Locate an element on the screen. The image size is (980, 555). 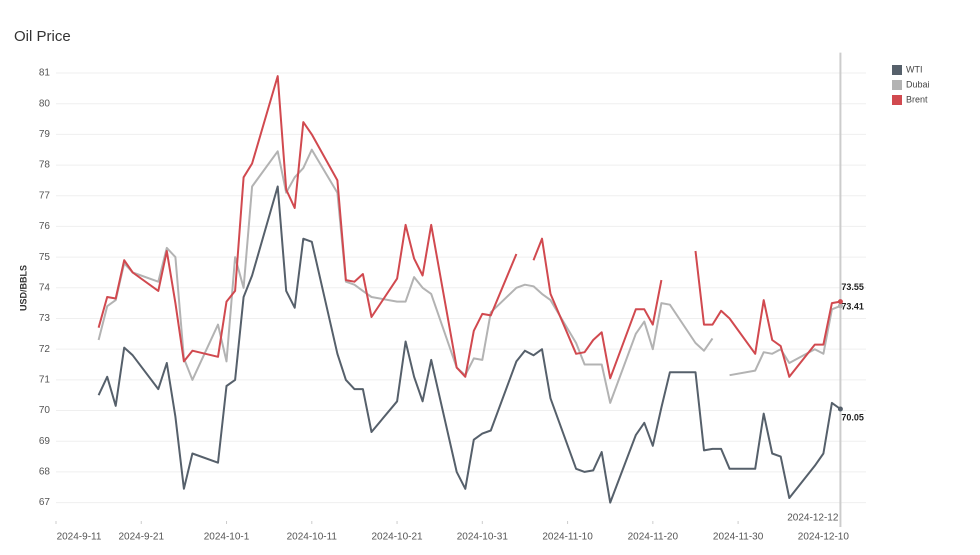
chart-title: Oil Price is located at coordinates (42, 36).